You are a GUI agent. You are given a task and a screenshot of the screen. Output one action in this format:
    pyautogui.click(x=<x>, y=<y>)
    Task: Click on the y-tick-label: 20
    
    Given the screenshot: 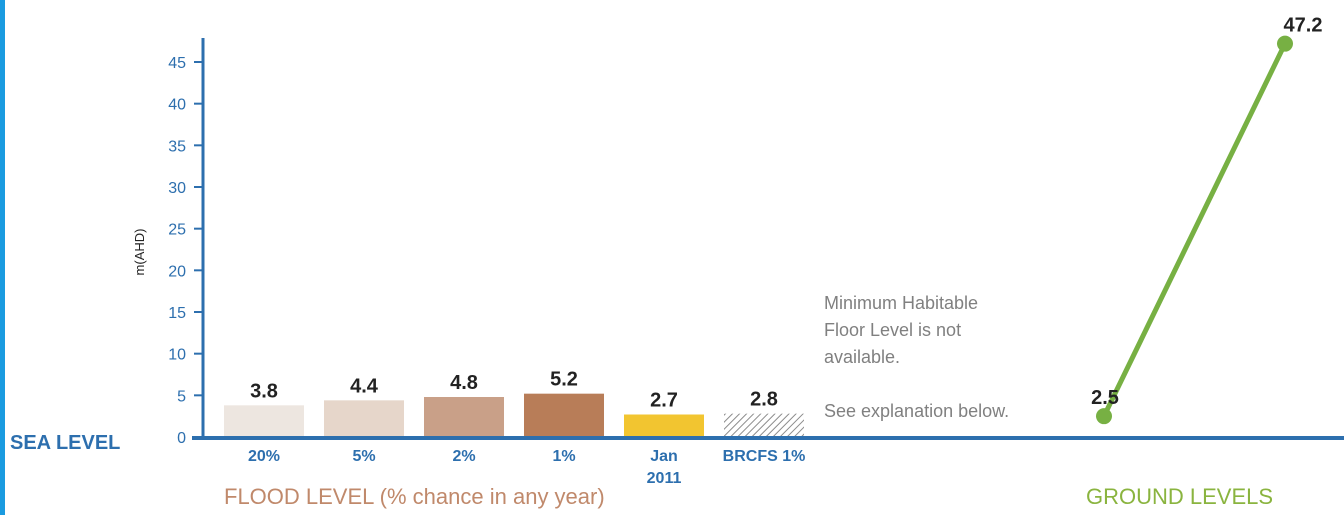 What is the action you would take?
    pyautogui.click(x=177, y=271)
    